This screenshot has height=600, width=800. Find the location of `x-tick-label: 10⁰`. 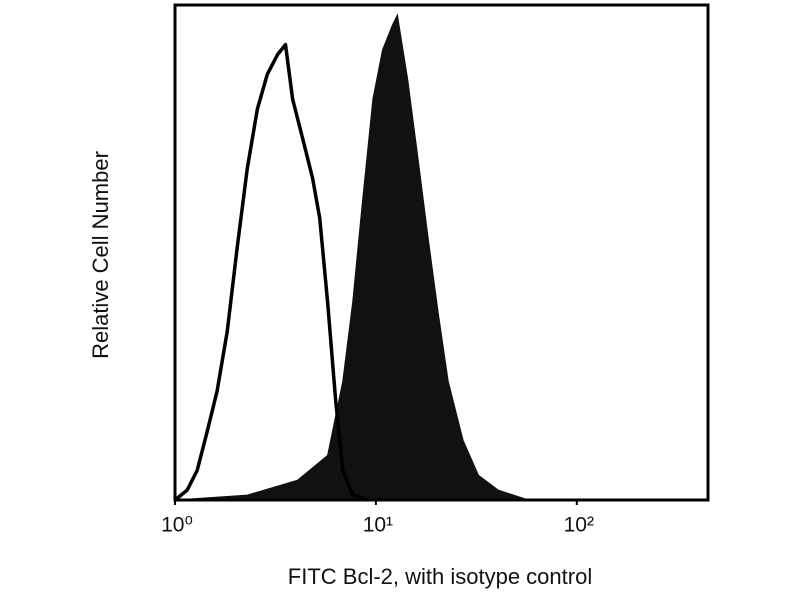

x-tick-label: 10⁰ is located at coordinates (177, 525).